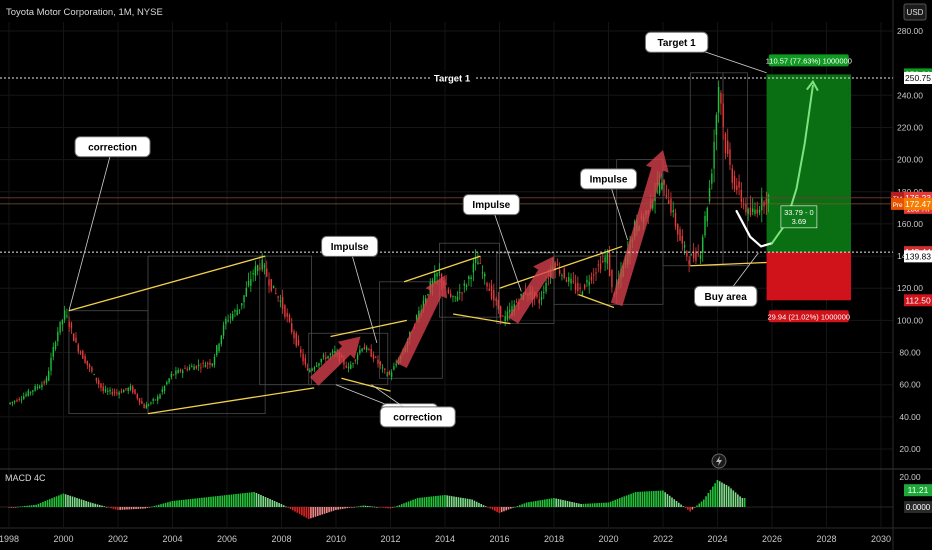  Describe the element at coordinates (390, 539) in the screenshot. I see `time-tick: 2012` at that location.